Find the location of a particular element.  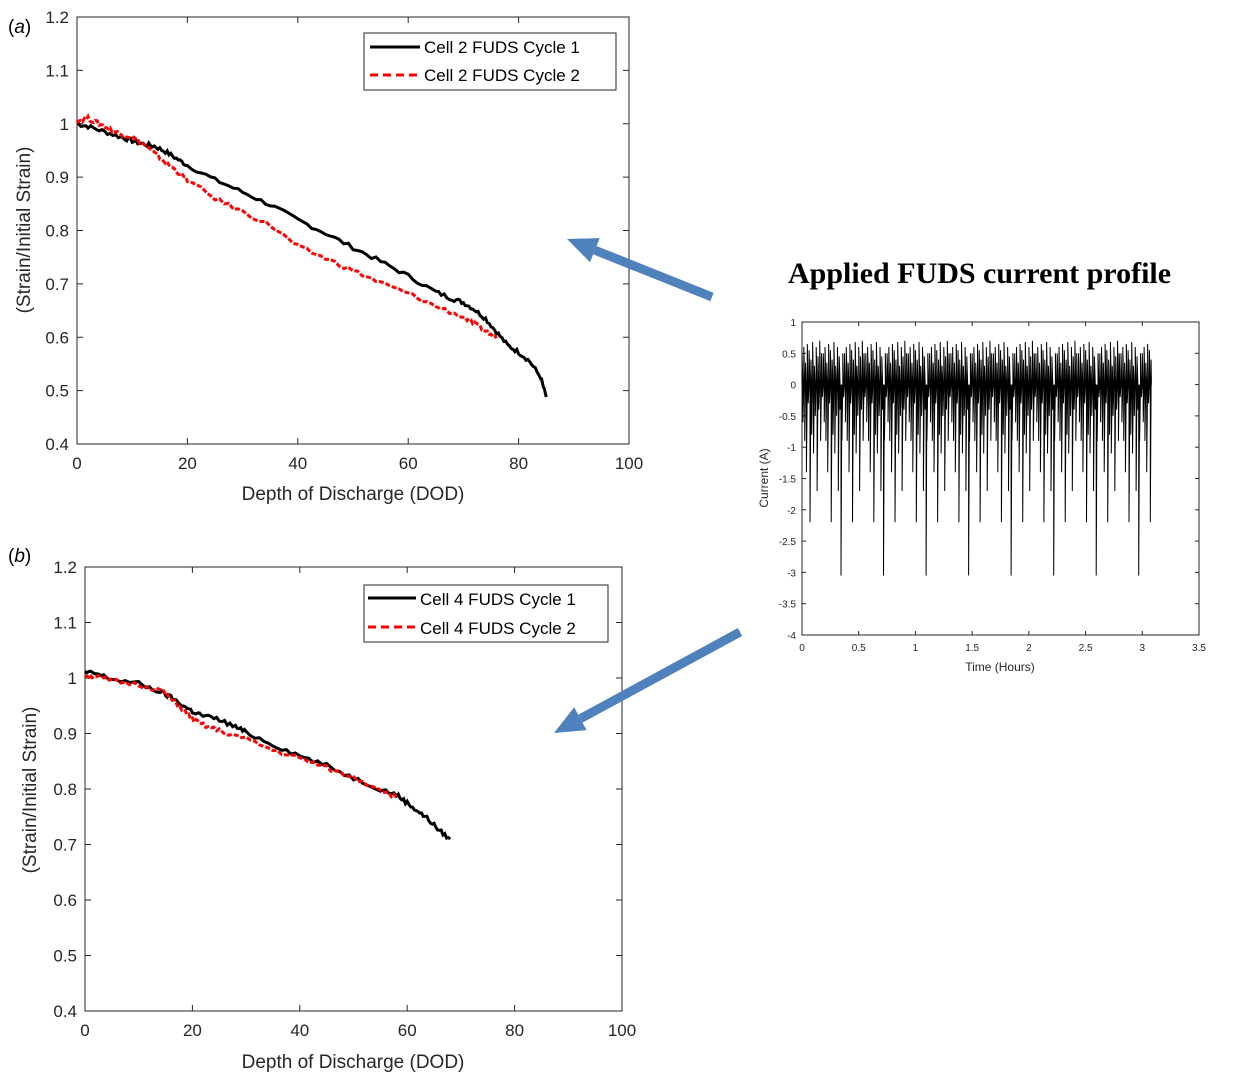

inset-xlabel: Time (Hours) is located at coordinates (1000, 667).